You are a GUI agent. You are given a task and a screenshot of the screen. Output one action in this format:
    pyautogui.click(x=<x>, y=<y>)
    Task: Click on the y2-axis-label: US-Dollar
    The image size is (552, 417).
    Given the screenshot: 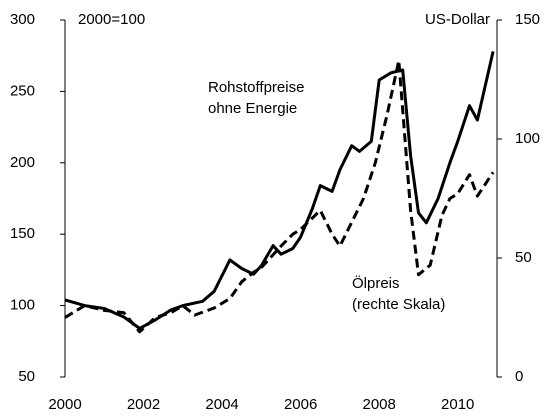 What is the action you would take?
    pyautogui.click(x=457, y=19)
    